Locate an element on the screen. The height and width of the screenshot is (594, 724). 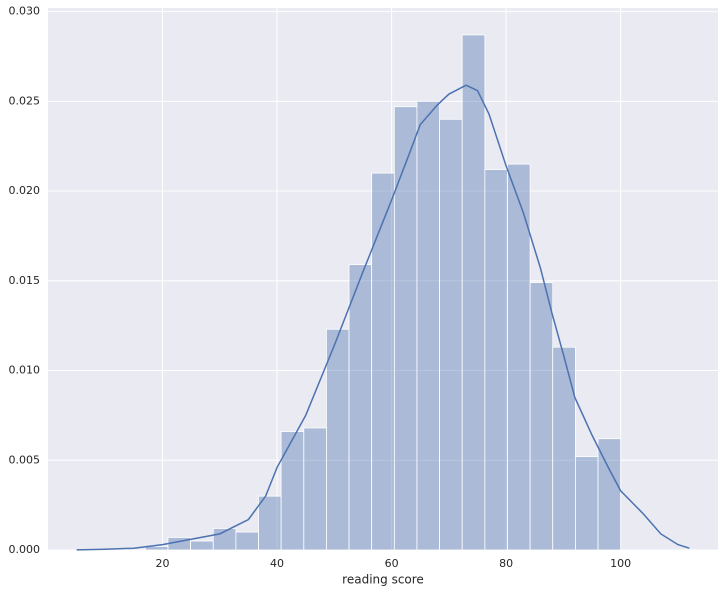
y-tick-label: 0.020 is located at coordinates (25, 190).